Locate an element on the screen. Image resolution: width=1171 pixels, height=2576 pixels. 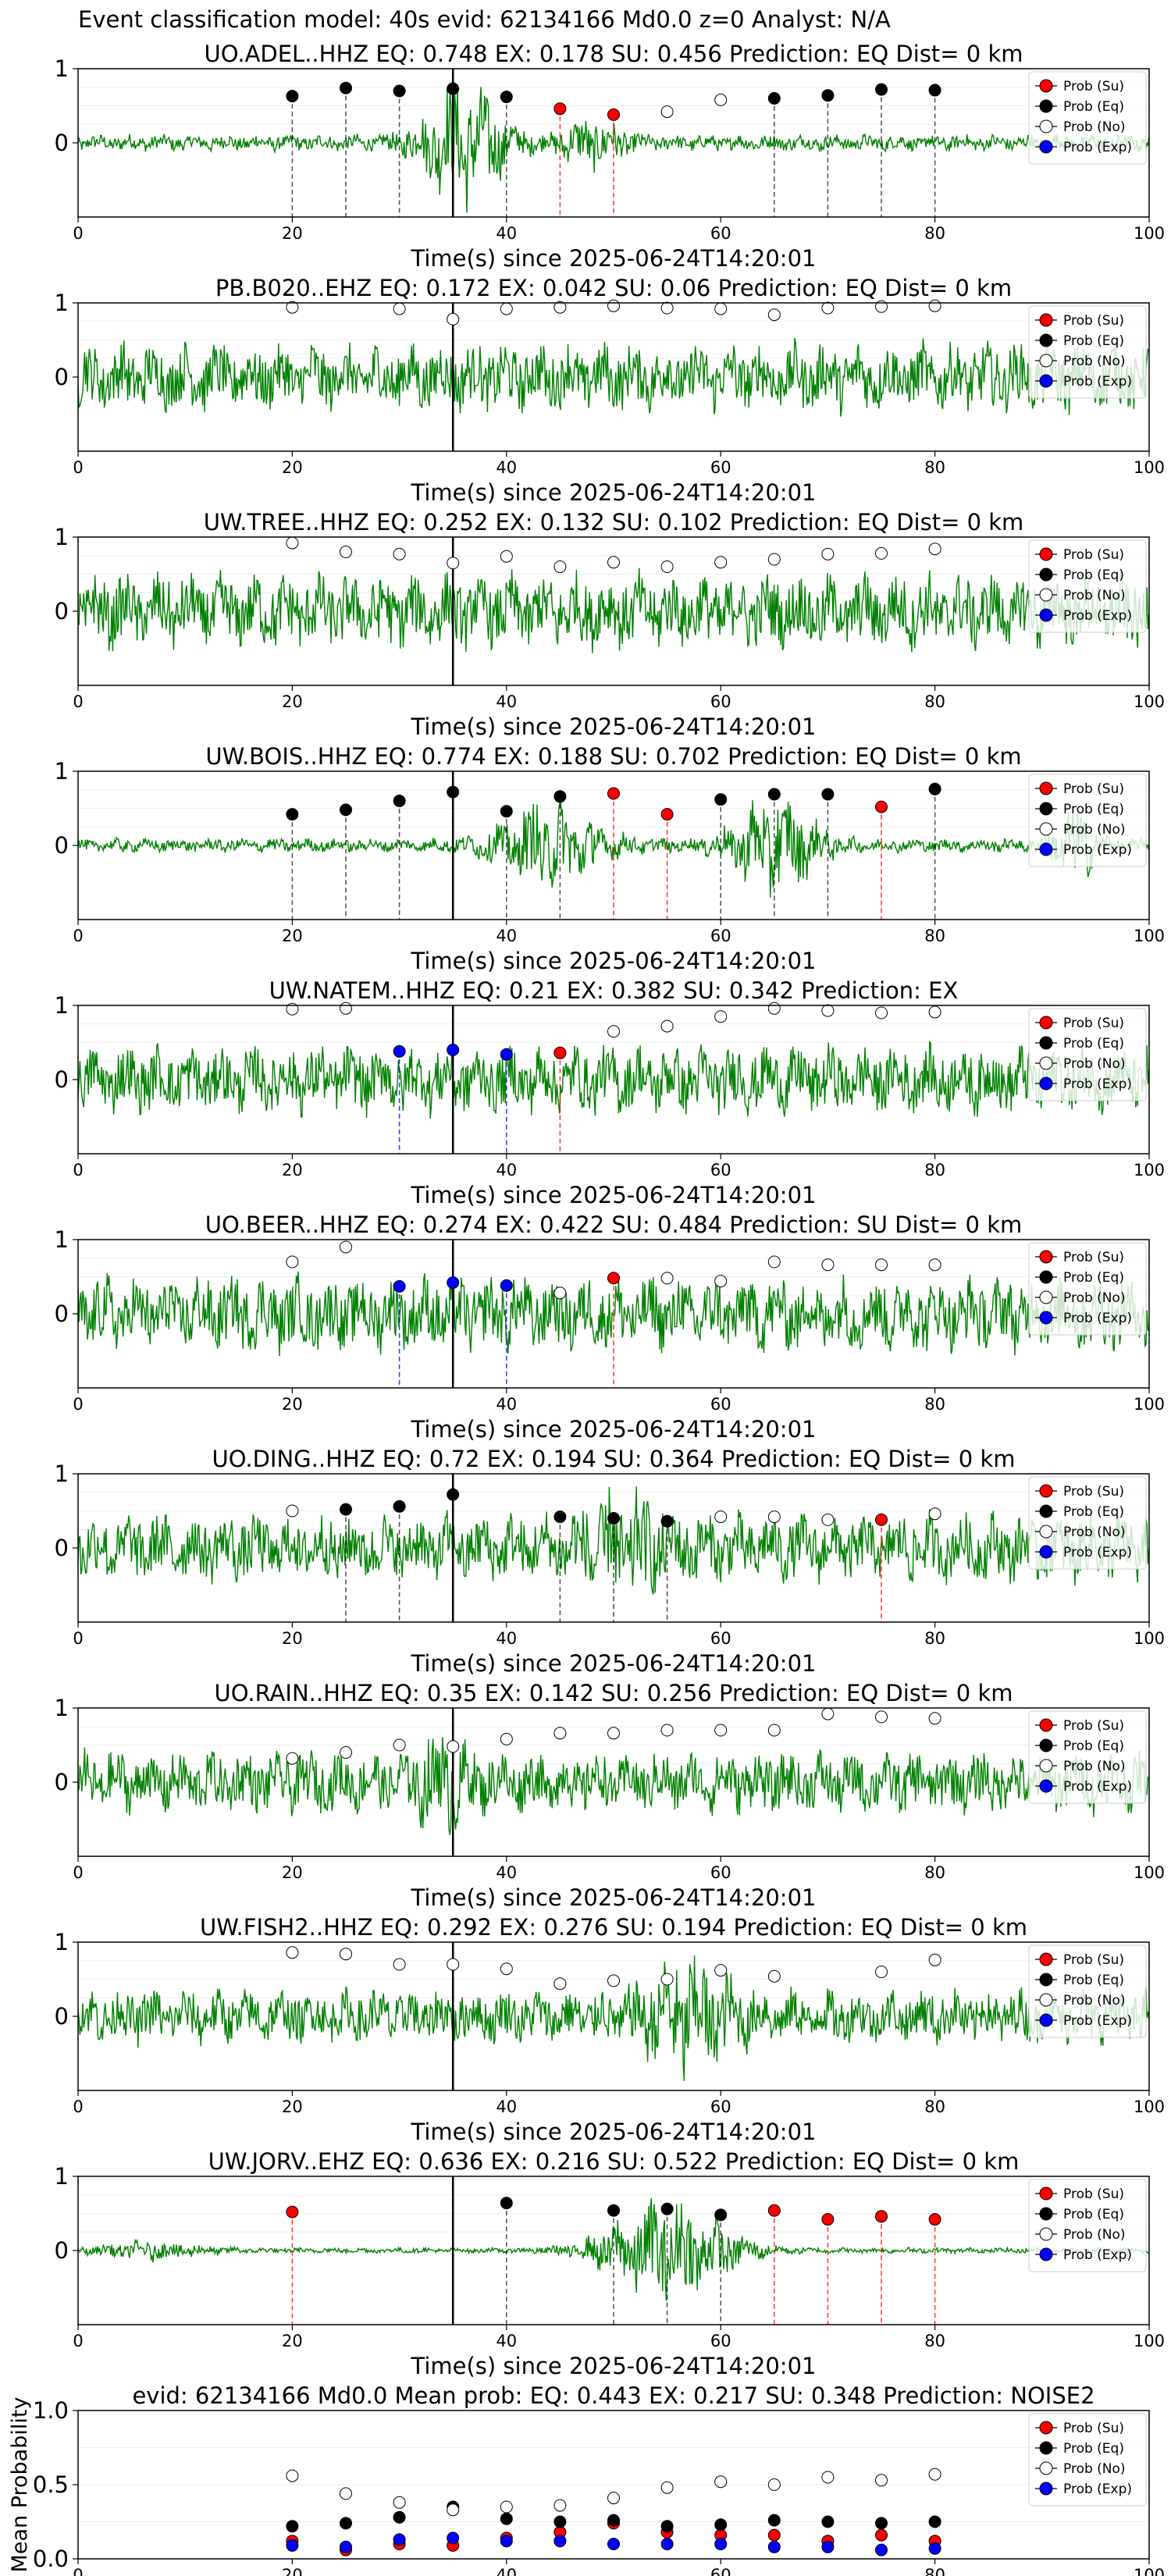
waveform-trace is located at coordinates (613, 2249).